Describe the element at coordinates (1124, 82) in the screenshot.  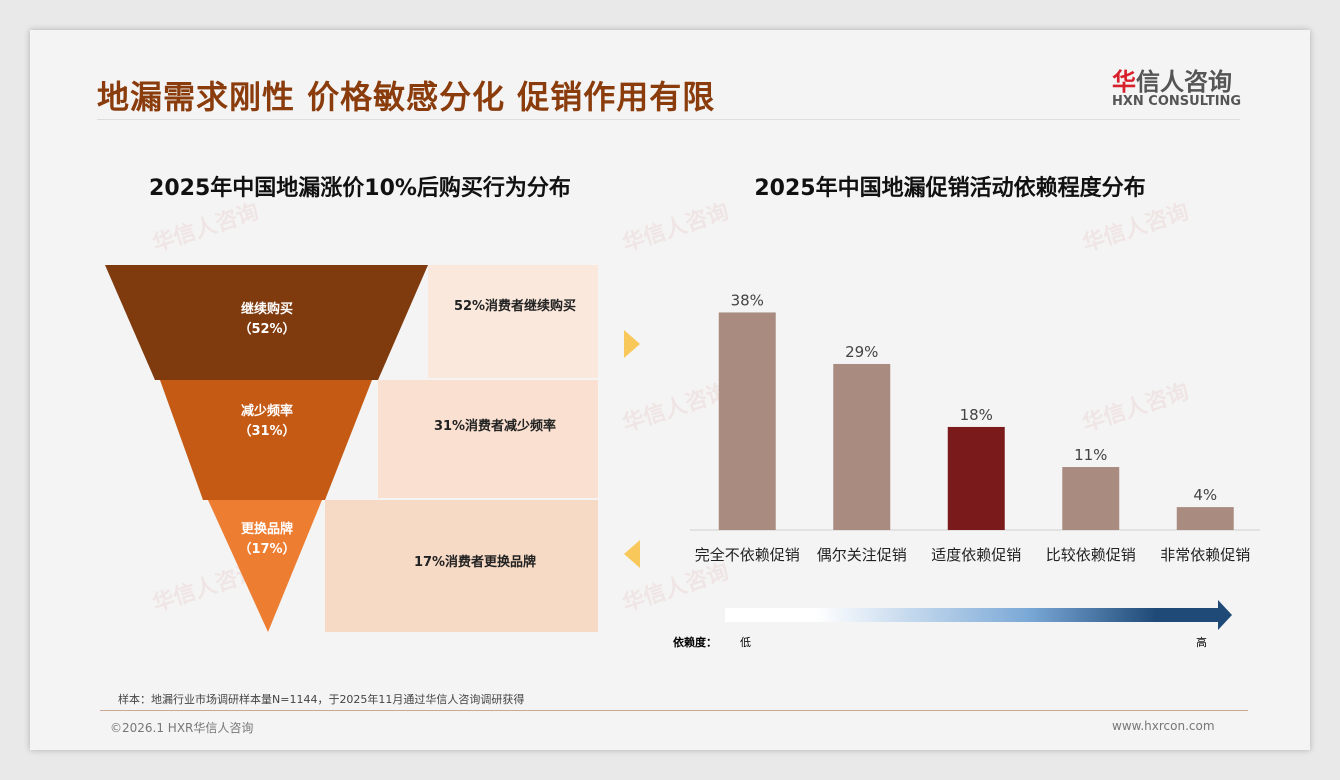
I see `logo-mark: 华` at that location.